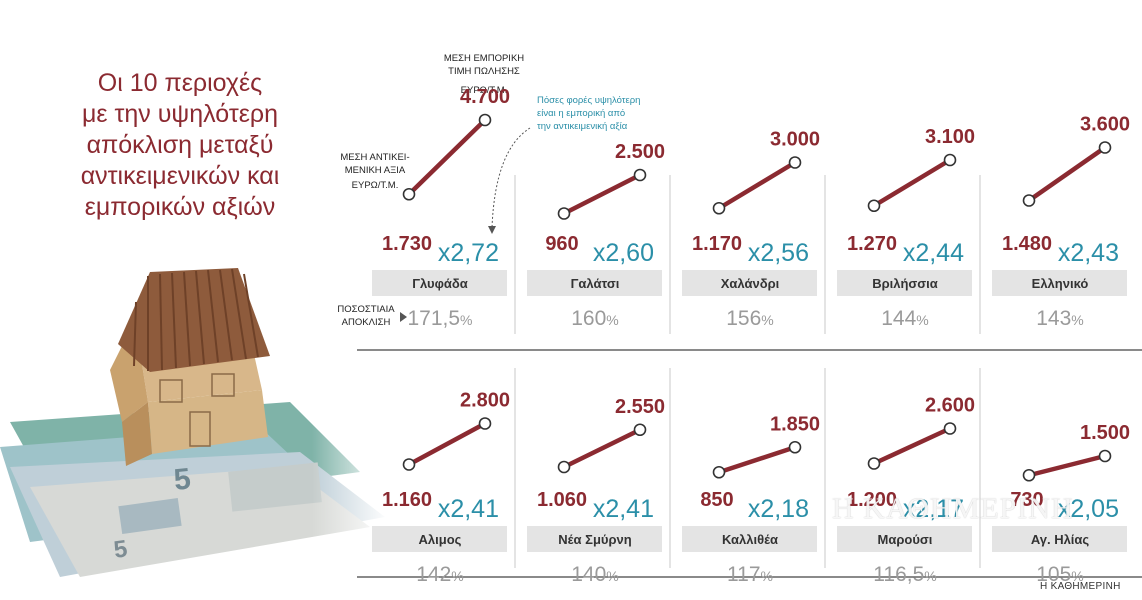 This screenshot has width=1142, height=600. Describe the element at coordinates (407, 244) in the screenshot. I see `objective-value-label: 1.730` at that location.